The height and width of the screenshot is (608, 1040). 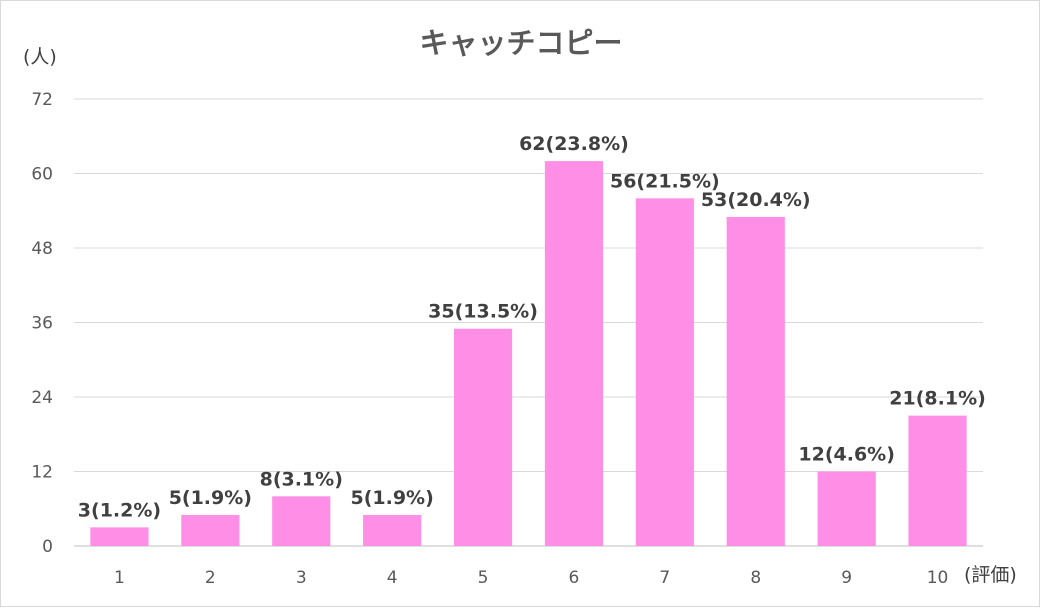 What do you see at coordinates (574, 578) in the screenshot?
I see `x-tick-label: 6` at bounding box center [574, 578].